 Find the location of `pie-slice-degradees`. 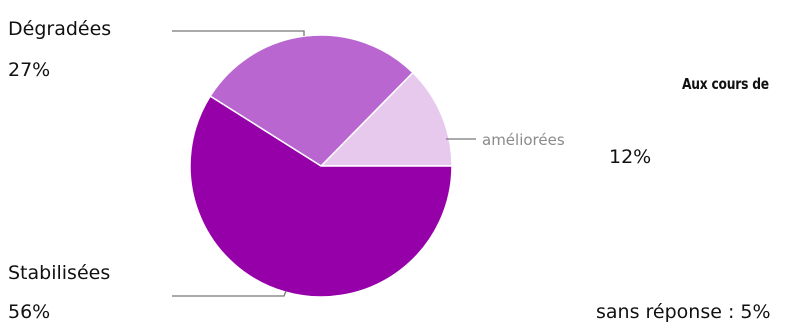

pie-slice-degradees is located at coordinates (311, 100).